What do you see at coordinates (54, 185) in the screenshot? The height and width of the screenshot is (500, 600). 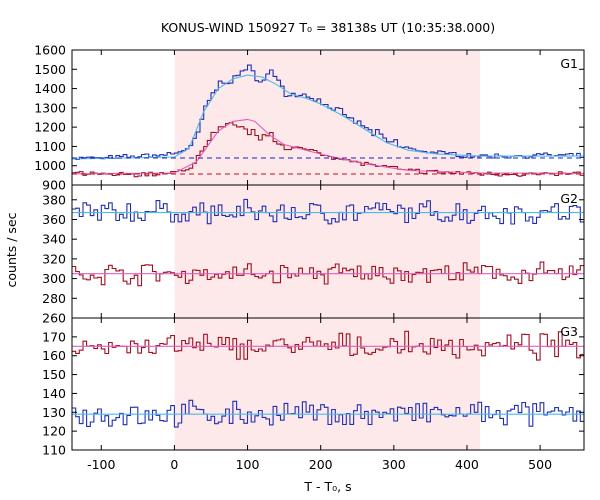 I see `y-tick-label: 900` at bounding box center [54, 185].